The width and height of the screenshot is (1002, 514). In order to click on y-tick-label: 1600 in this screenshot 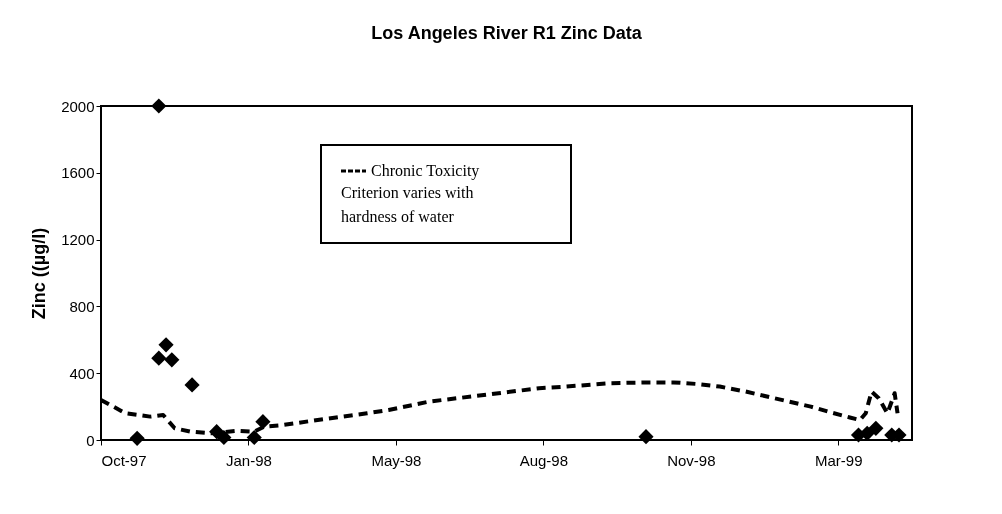, I will do `click(78, 173)`.